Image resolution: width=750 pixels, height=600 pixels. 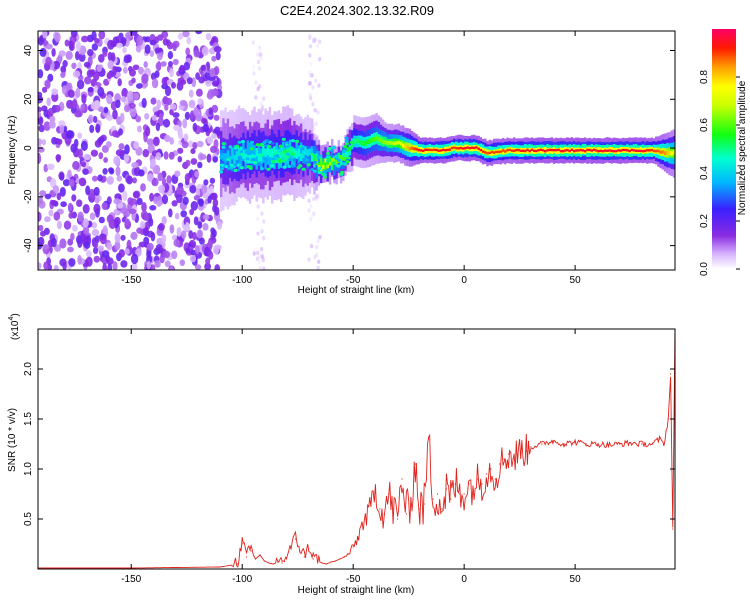 What do you see at coordinates (28, 196) in the screenshot?
I see `y-tick-label: -20` at bounding box center [28, 196].